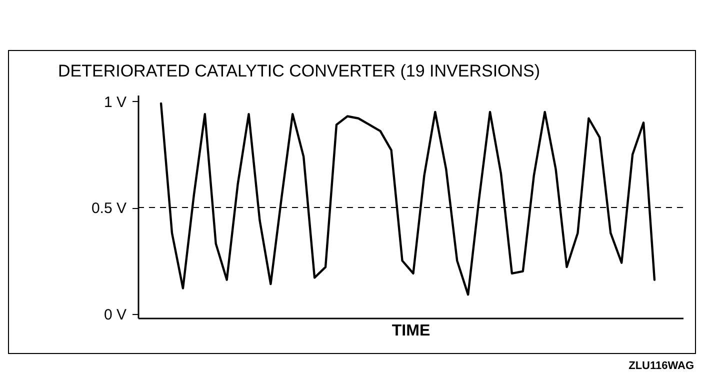 The width and height of the screenshot is (704, 384). Describe the element at coordinates (115, 315) in the screenshot. I see `y-tick-label: 0 V` at that location.